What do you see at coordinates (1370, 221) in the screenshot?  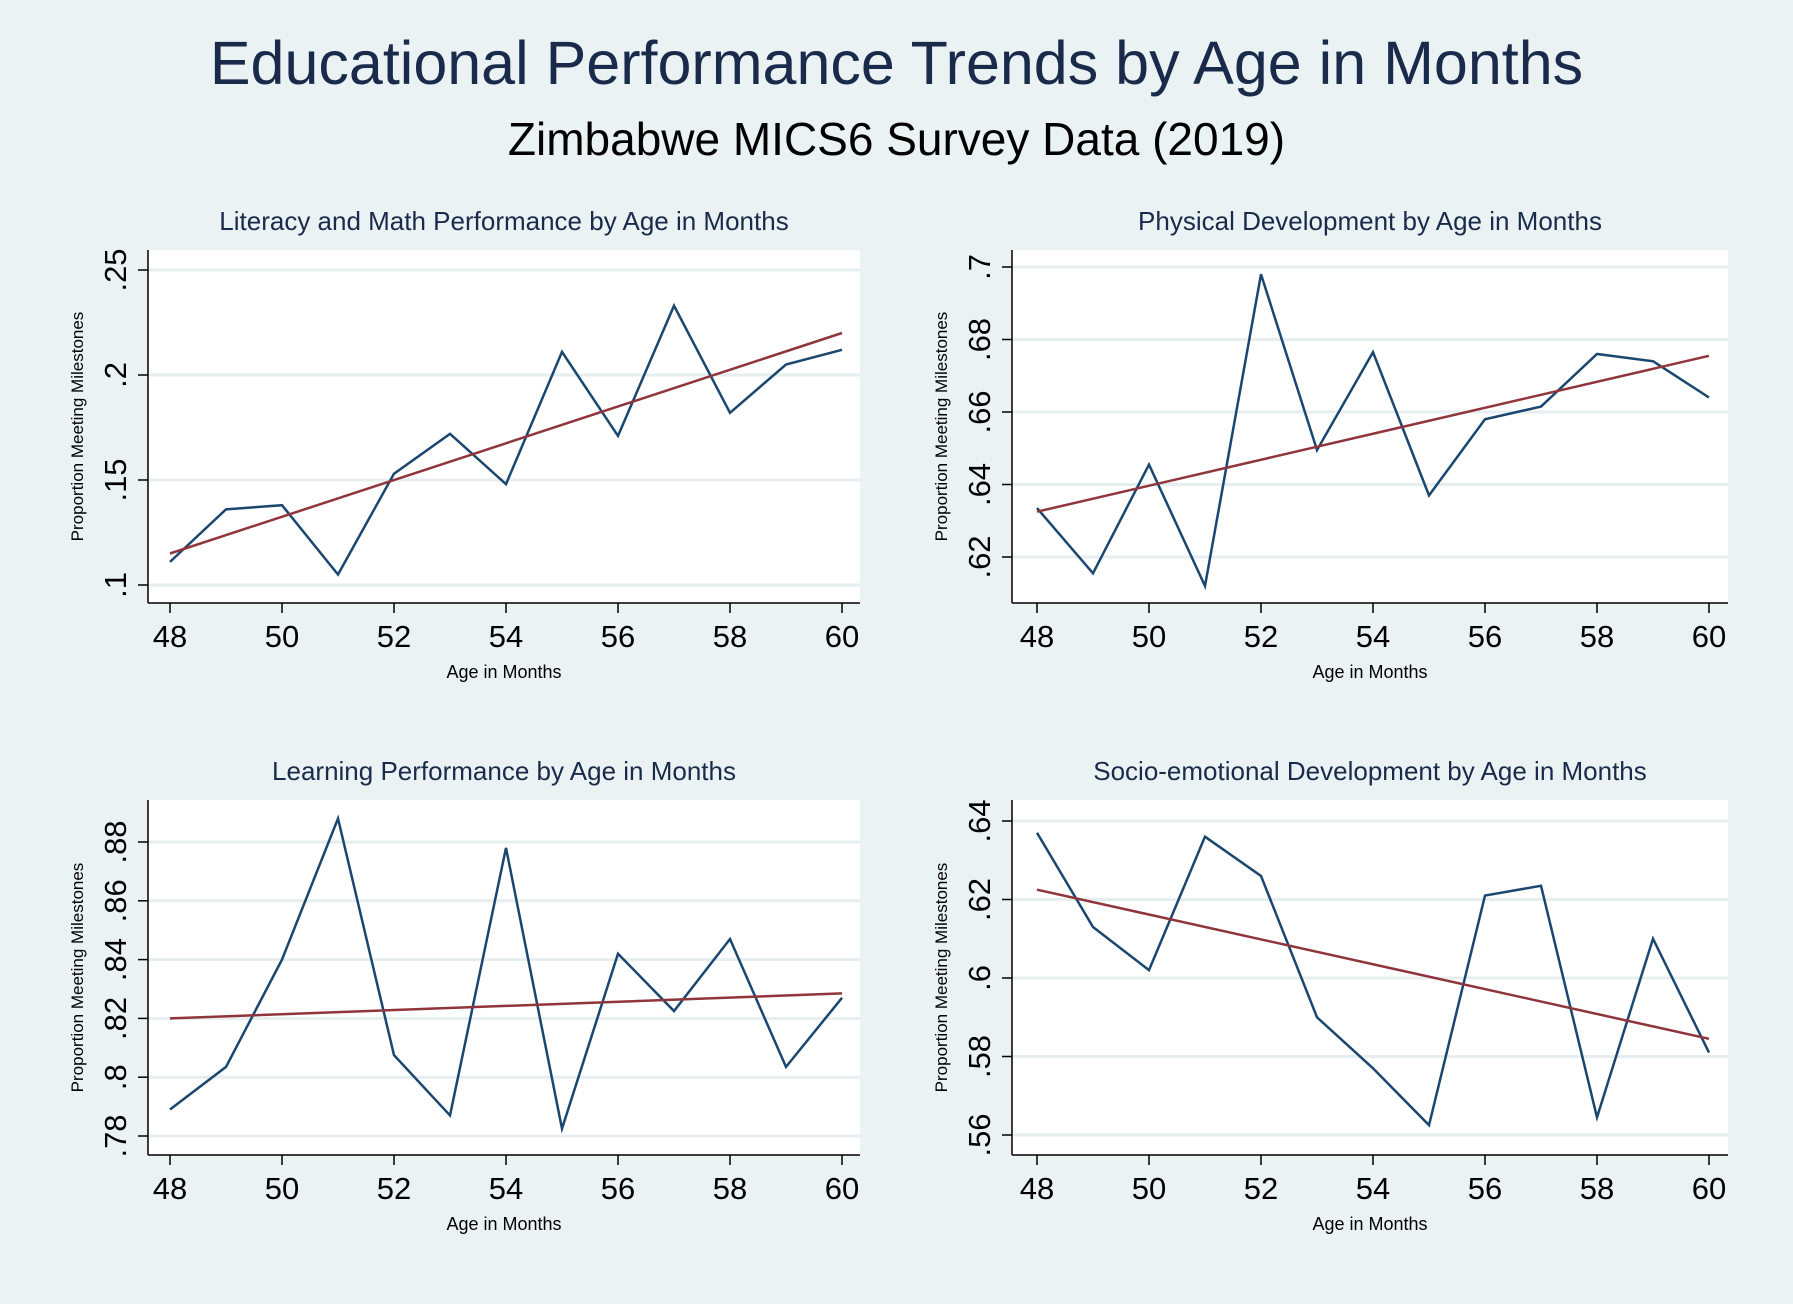 I see `panel-title: Physical Development by Age in Months` at bounding box center [1370, 221].